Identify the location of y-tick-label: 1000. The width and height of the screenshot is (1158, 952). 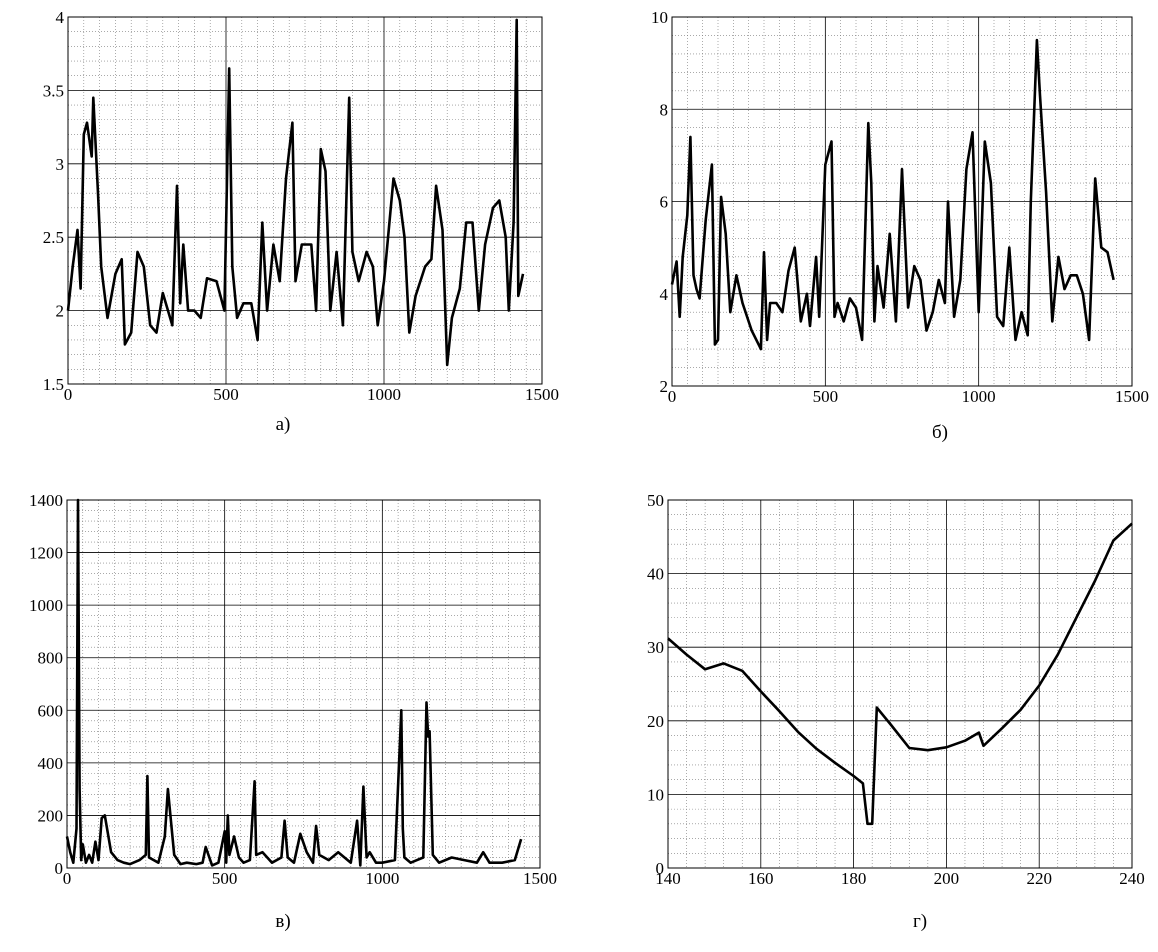
(46, 605).